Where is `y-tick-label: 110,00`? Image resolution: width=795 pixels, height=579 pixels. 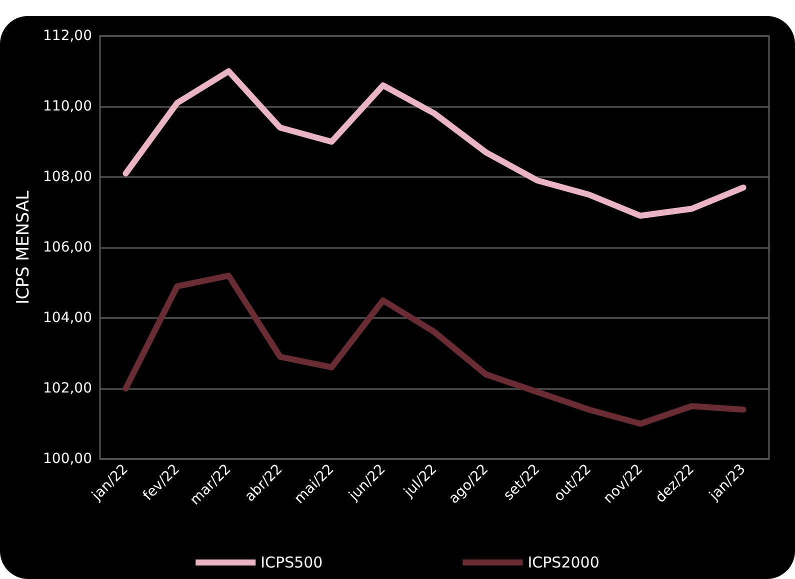 y-tick-label: 110,00 is located at coordinates (67, 106).